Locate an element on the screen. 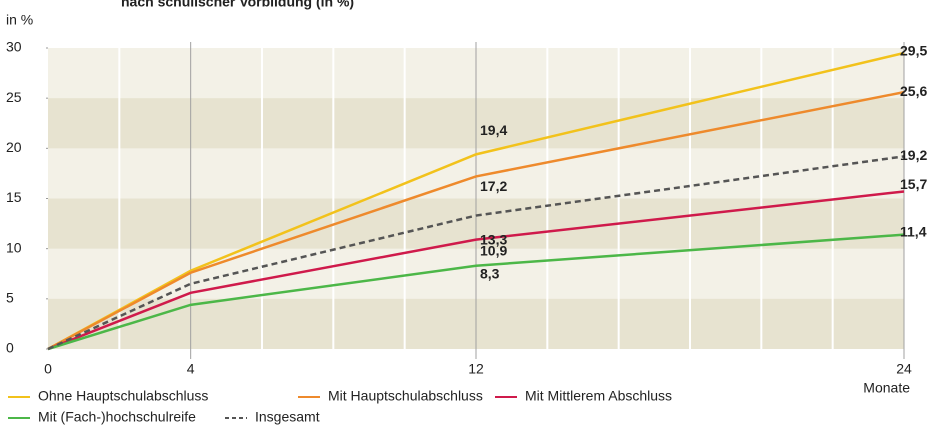 Image resolution: width=936 pixels, height=427 pixels. y-tick-label: 10 is located at coordinates (14, 247).